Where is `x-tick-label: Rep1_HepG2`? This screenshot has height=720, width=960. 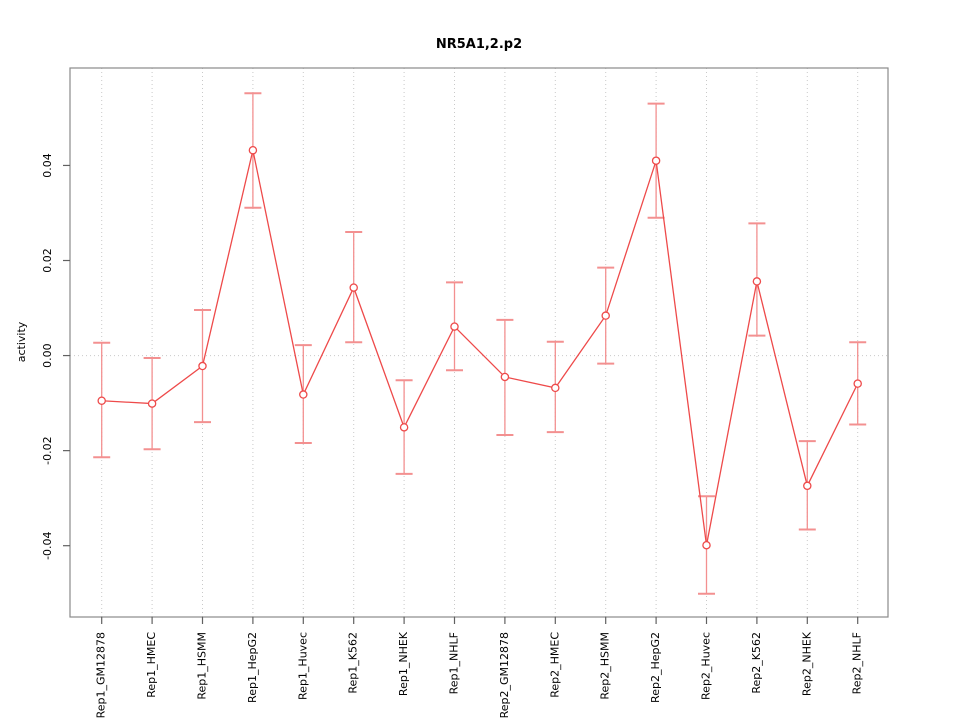 x-tick-label: Rep1_HepG2 is located at coordinates (252, 667).